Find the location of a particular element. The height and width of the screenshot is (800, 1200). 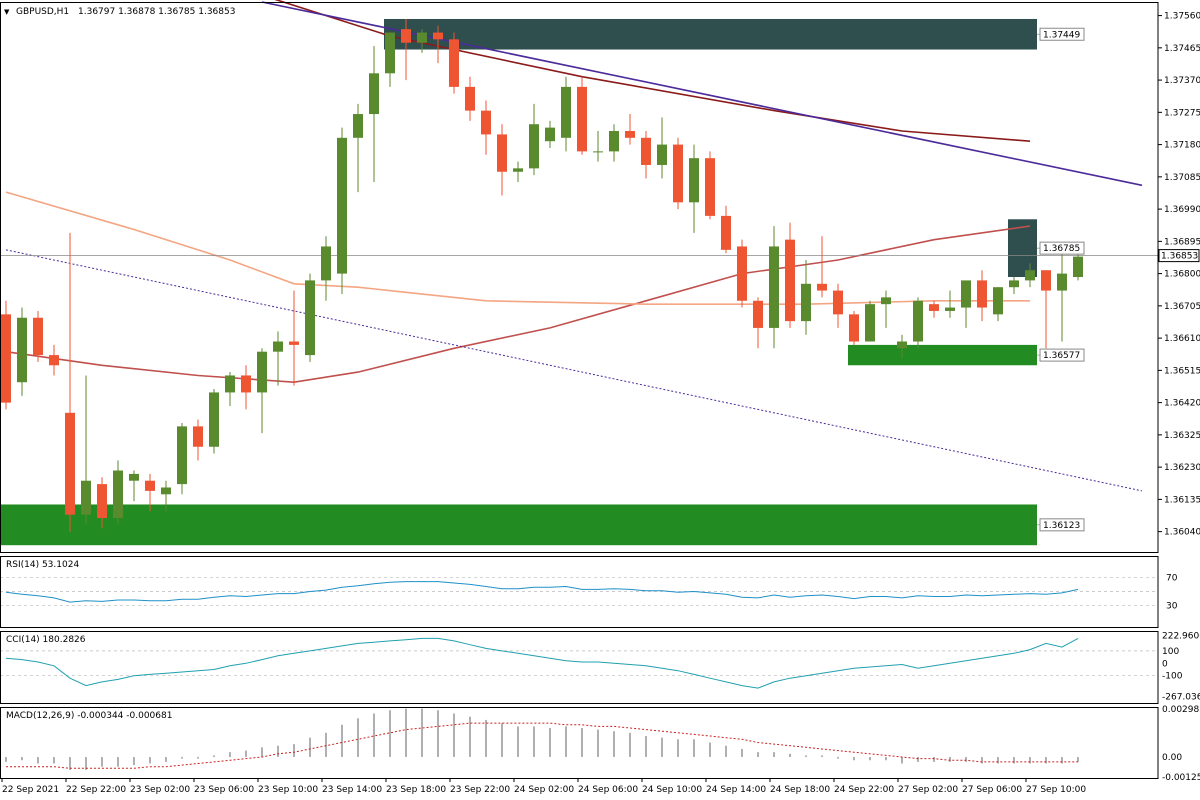

zone-price-label: 1.37449 is located at coordinates (1061, 35).